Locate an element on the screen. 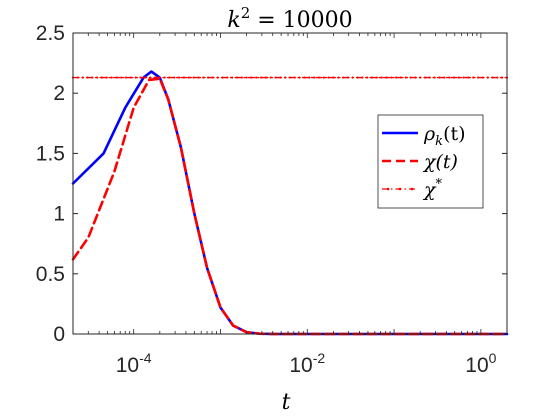 The image size is (560, 420). x-tick-label: 10⁻⁴ is located at coordinates (134, 363).